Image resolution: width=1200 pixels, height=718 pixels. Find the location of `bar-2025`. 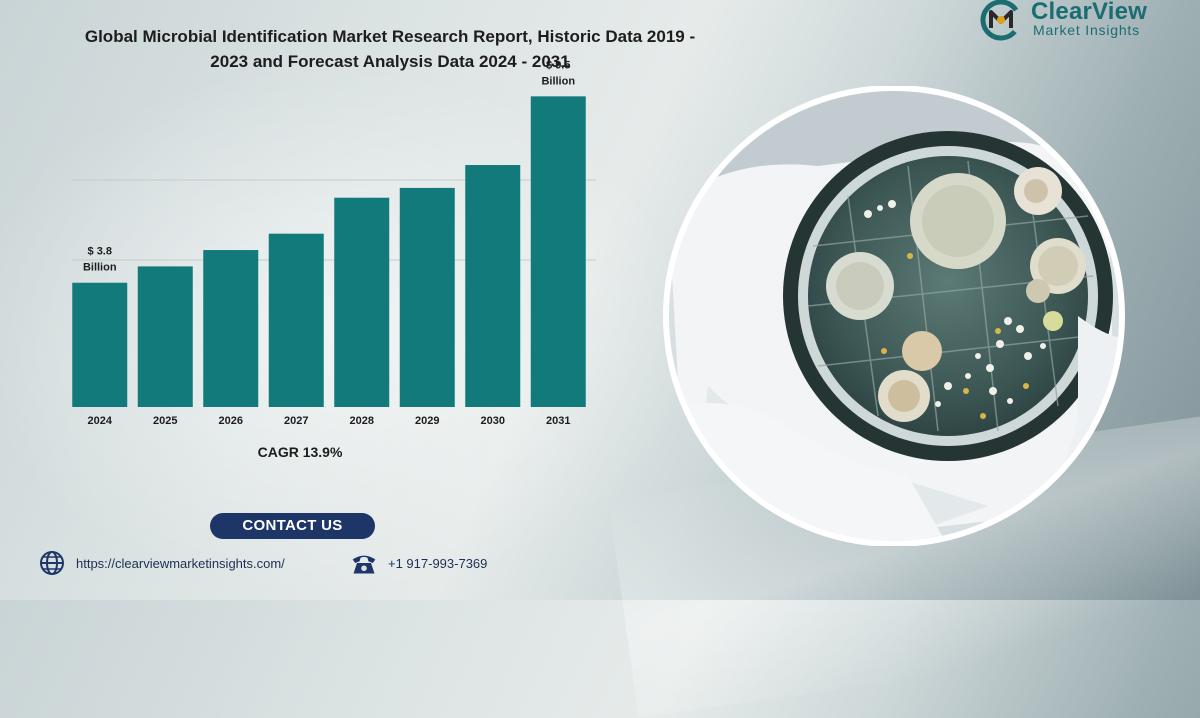

bar-2025 is located at coordinates (165, 336).